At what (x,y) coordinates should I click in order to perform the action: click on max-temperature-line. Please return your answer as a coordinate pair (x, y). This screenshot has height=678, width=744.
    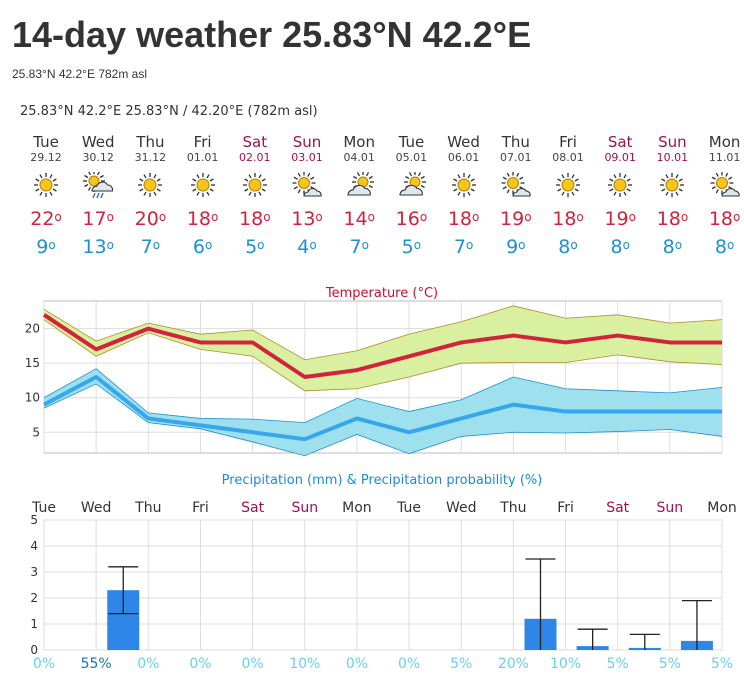
    Looking at the image, I should click on (382, 346).